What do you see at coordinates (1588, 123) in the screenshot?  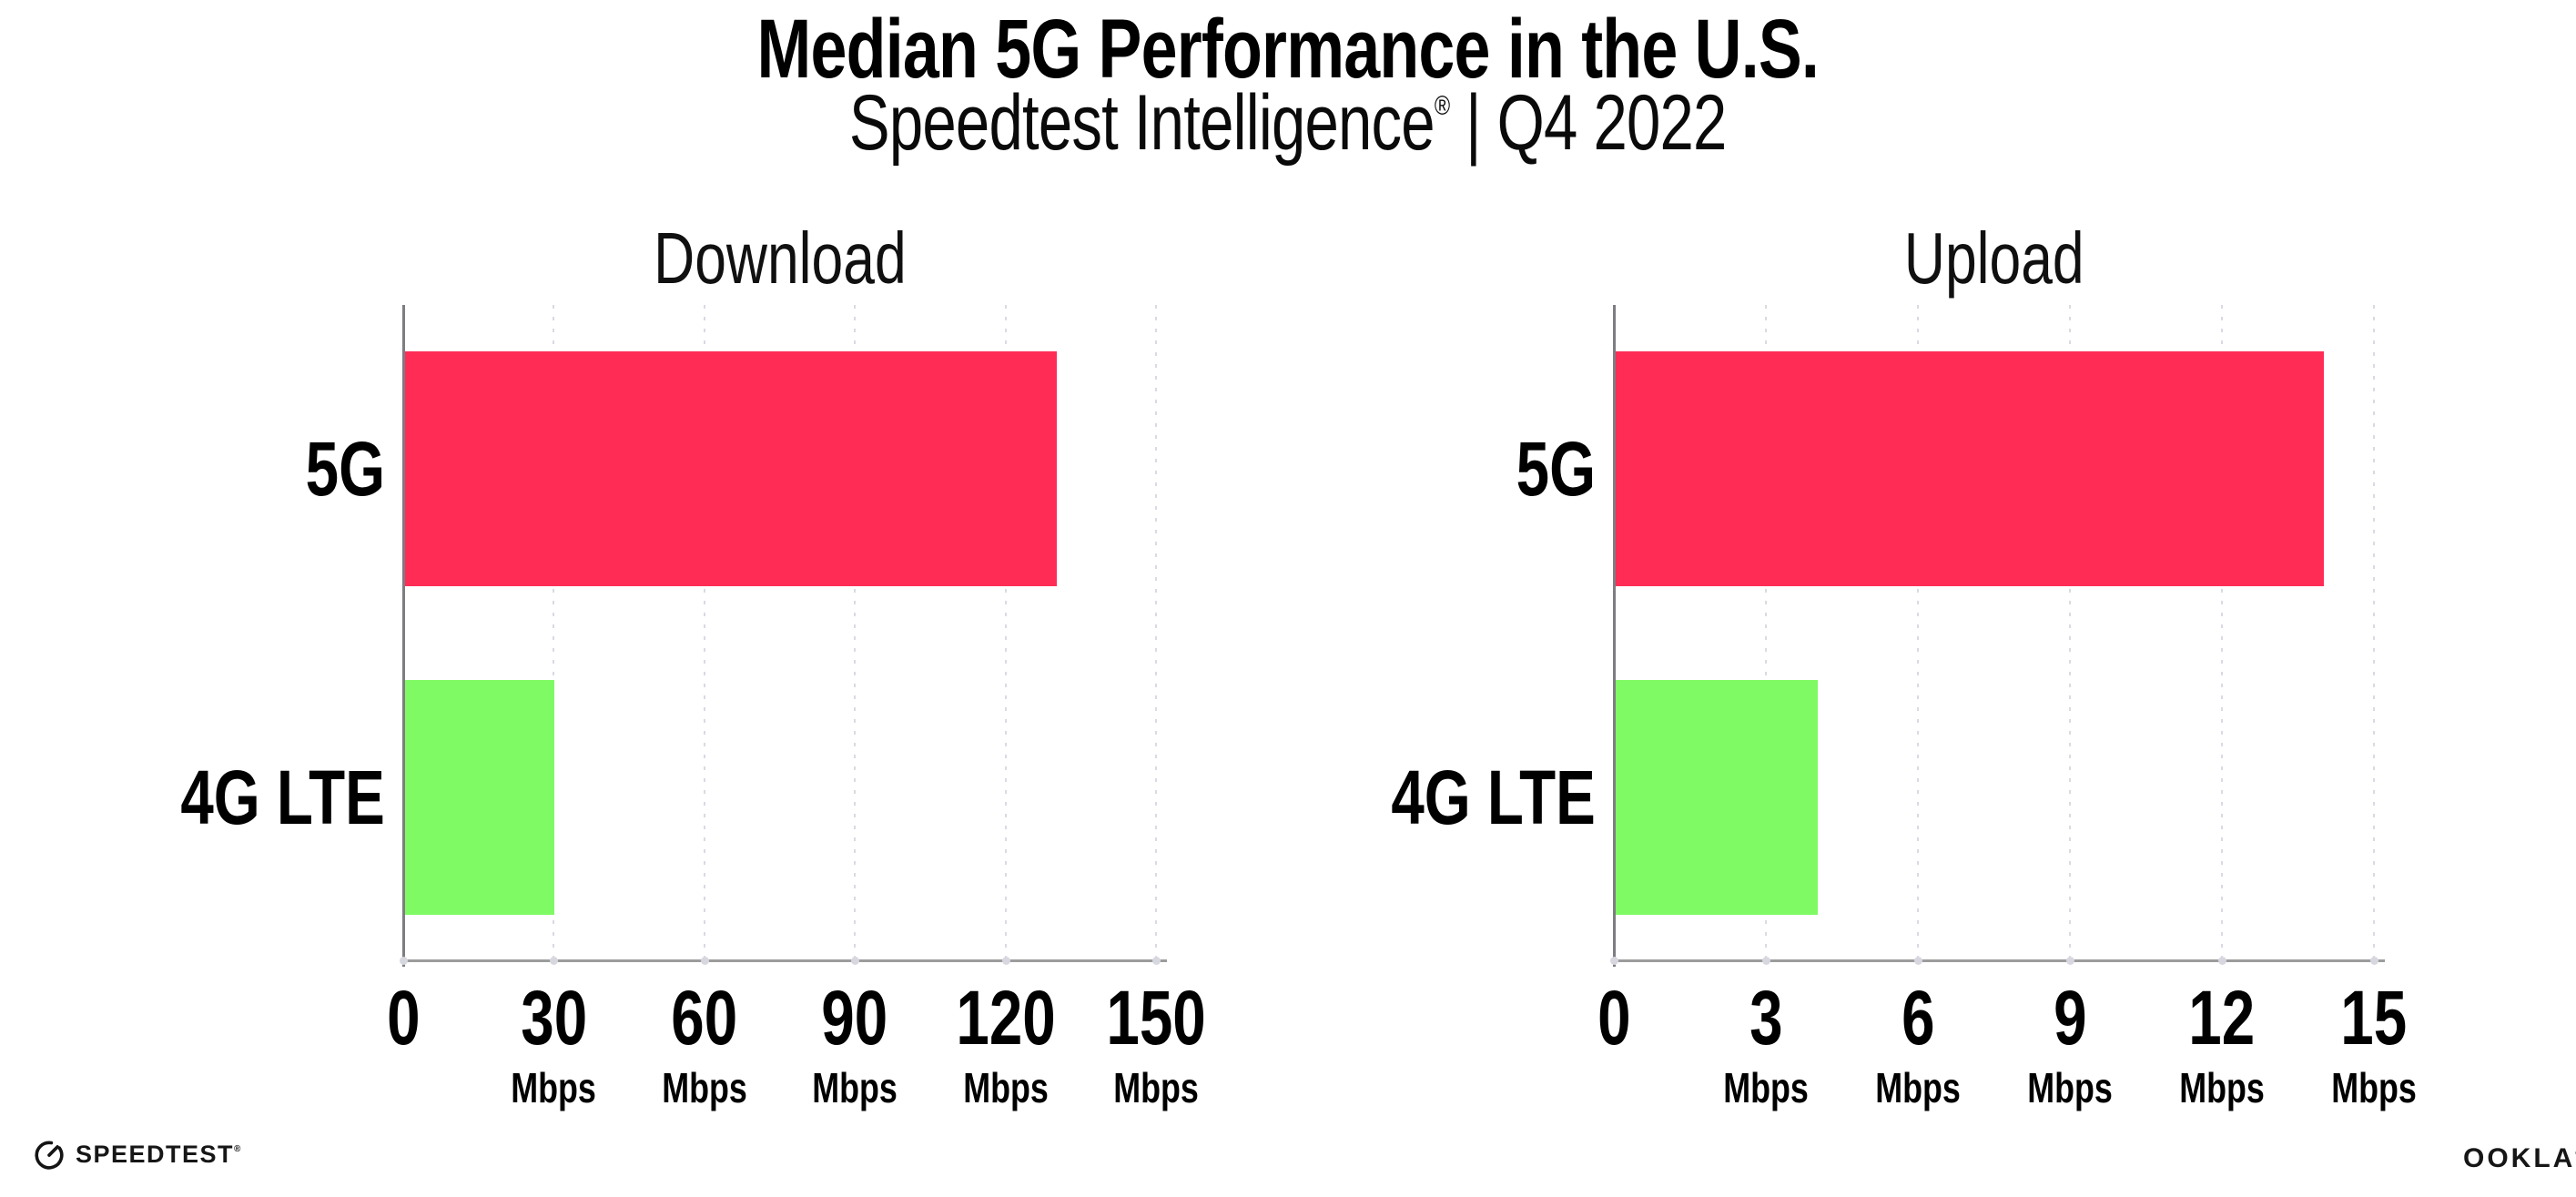 I see `subtitle-period: | Q4 2022` at bounding box center [1588, 123].